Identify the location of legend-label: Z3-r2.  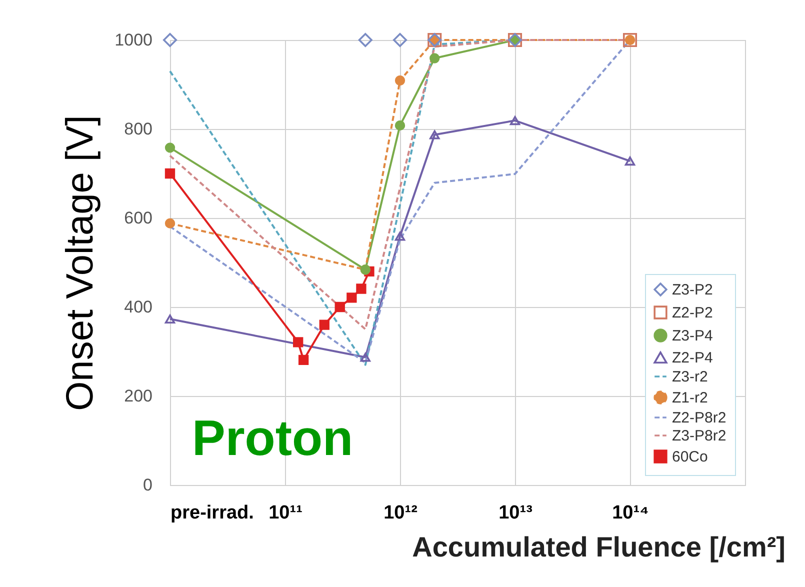
(690, 377).